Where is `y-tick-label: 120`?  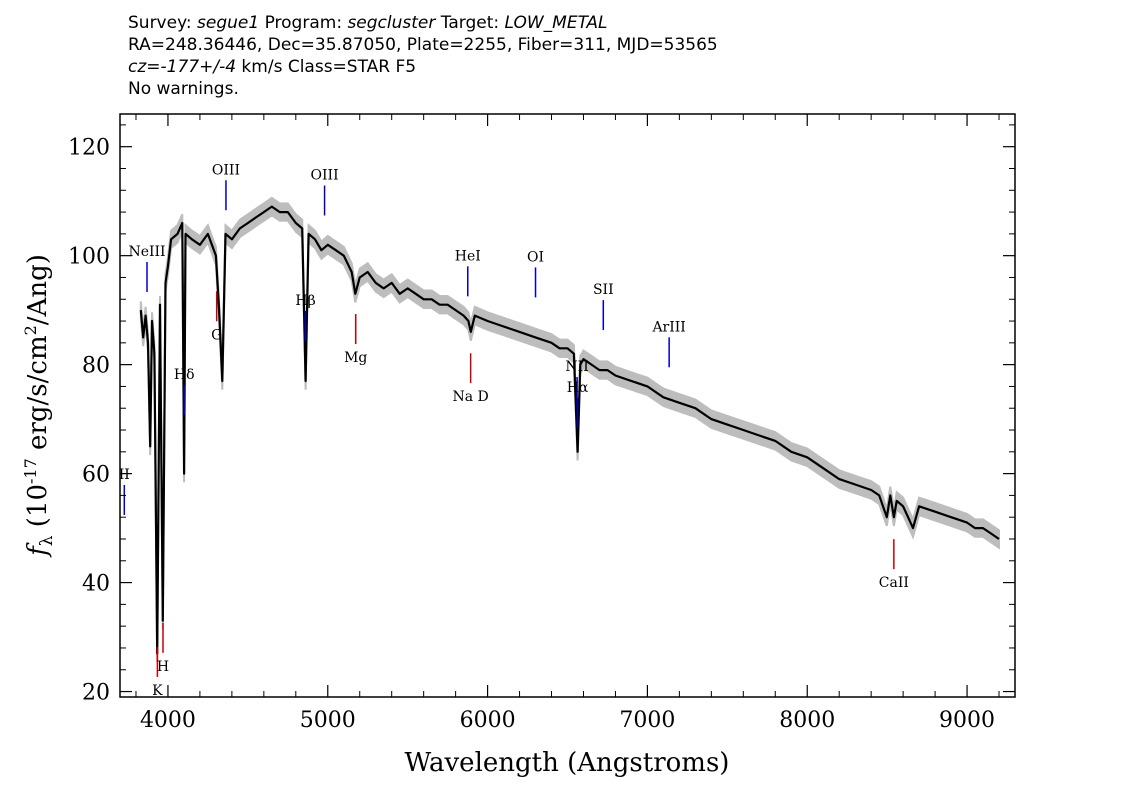
y-tick-label: 120 is located at coordinates (89, 148).